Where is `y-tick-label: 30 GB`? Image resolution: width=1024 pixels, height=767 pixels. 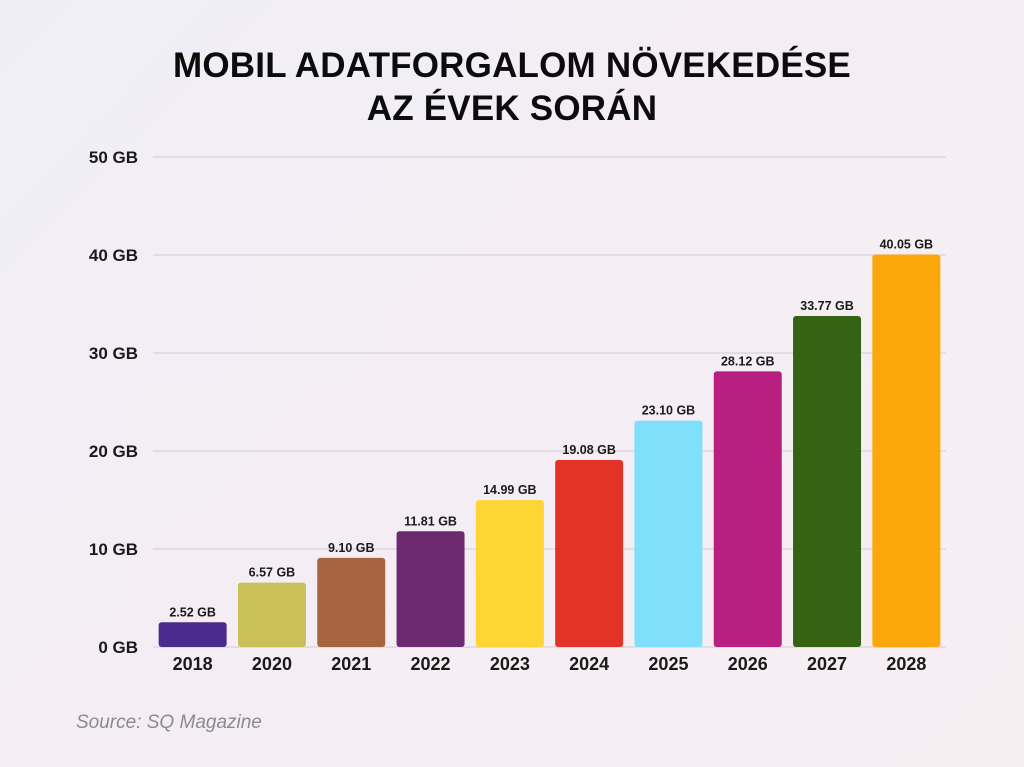
y-tick-label: 30 GB is located at coordinates (113, 353).